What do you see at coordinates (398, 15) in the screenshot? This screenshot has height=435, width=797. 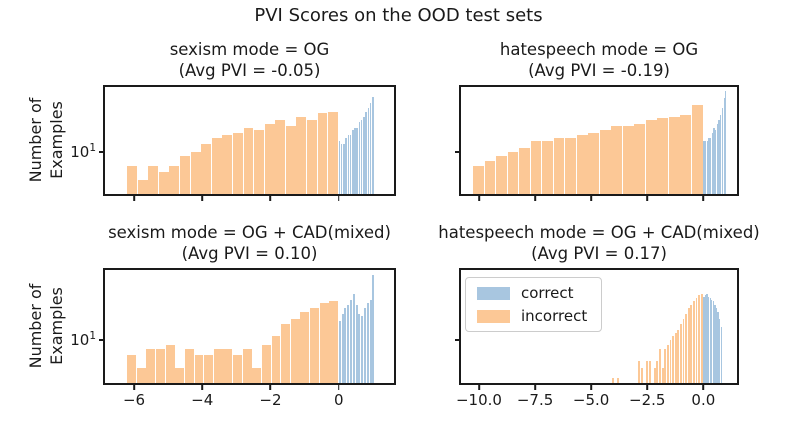 I see `figure-title: PVI Scores on the OOD test sets` at bounding box center [398, 15].